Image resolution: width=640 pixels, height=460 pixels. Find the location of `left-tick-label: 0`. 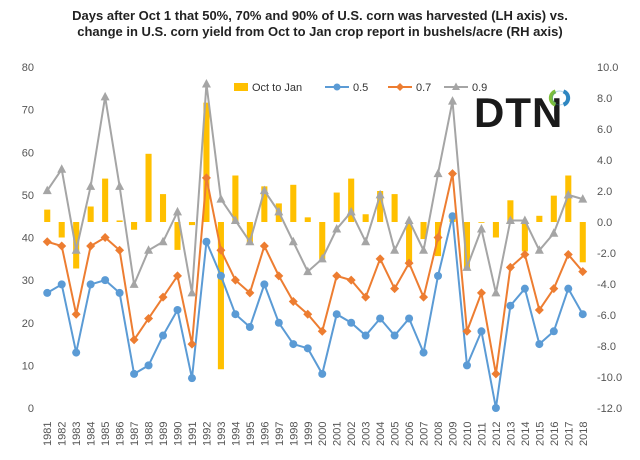

left-tick-label: 0 is located at coordinates (31, 409).